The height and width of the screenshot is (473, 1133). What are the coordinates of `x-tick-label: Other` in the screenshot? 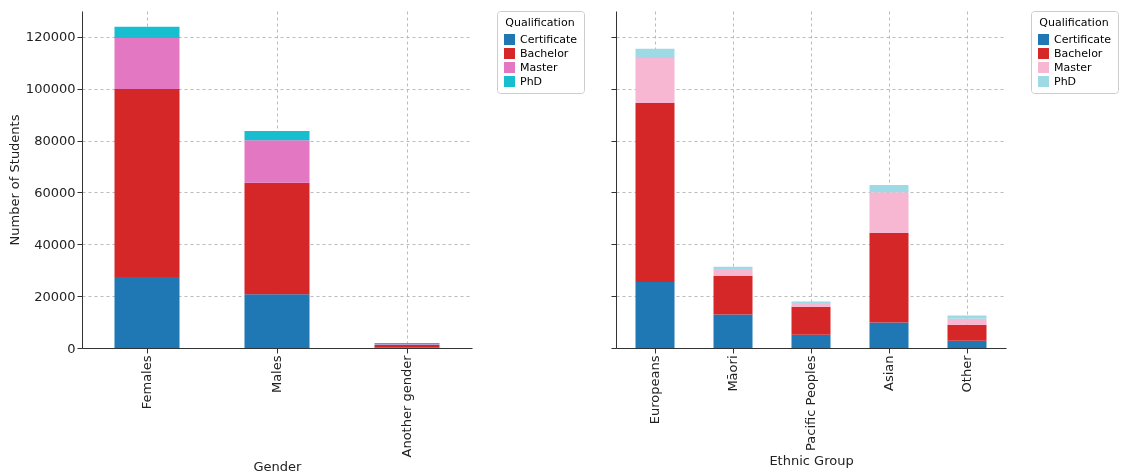 It's located at (966, 373).